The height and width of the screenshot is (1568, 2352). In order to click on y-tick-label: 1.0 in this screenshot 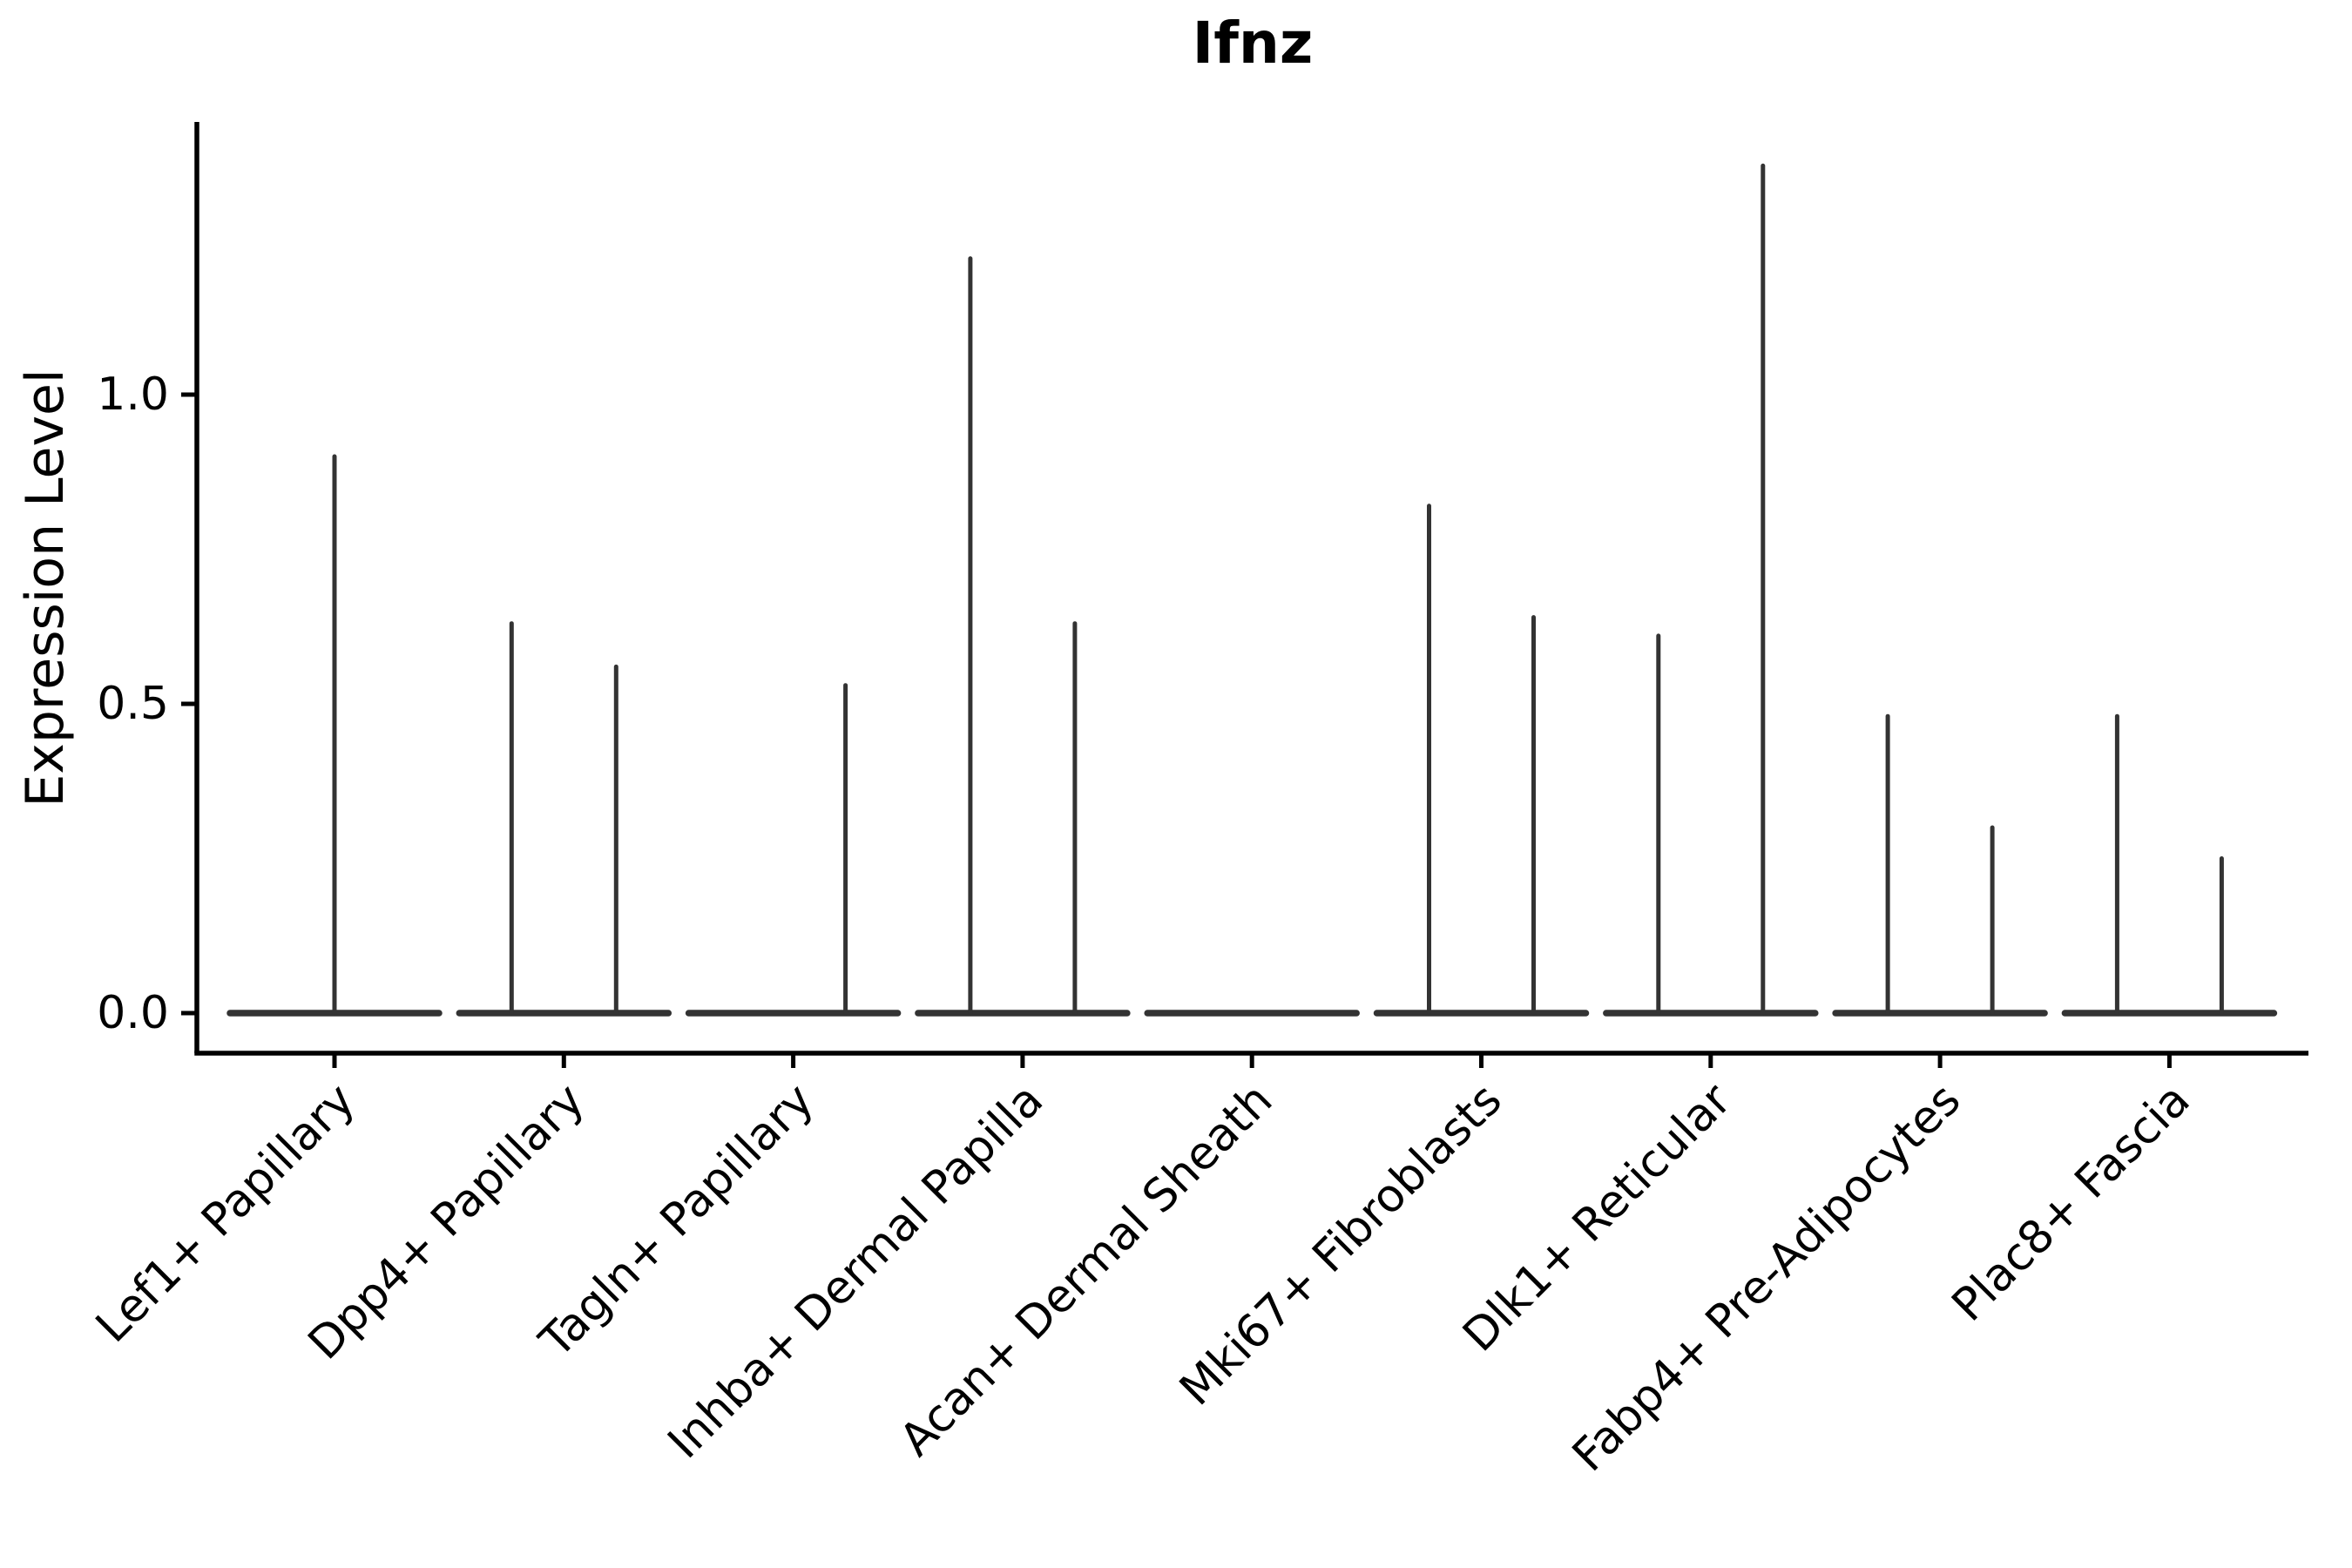, I will do `click(133, 394)`.